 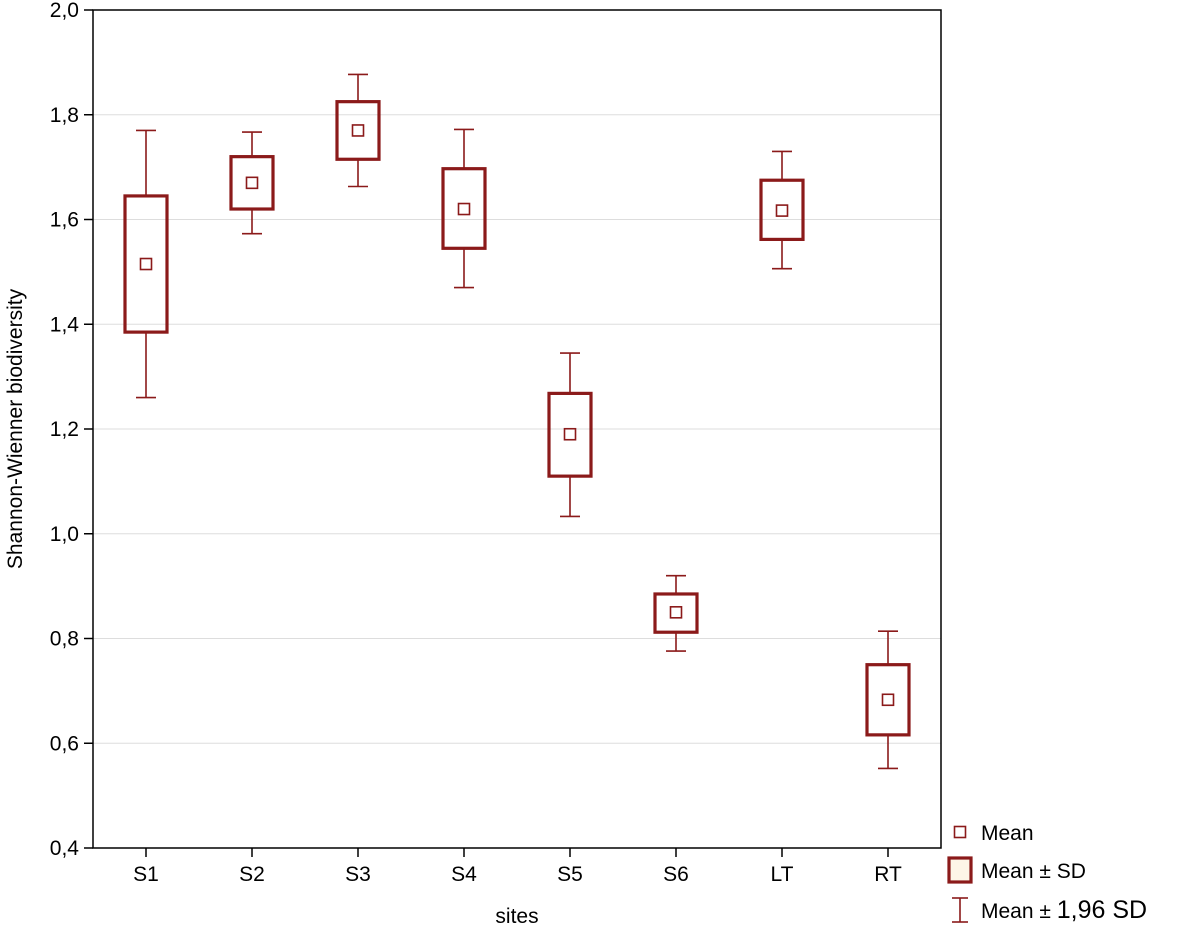 What do you see at coordinates (1064, 910) in the screenshot?
I see `legend-label: Mean ± 1,96 SD` at bounding box center [1064, 910].